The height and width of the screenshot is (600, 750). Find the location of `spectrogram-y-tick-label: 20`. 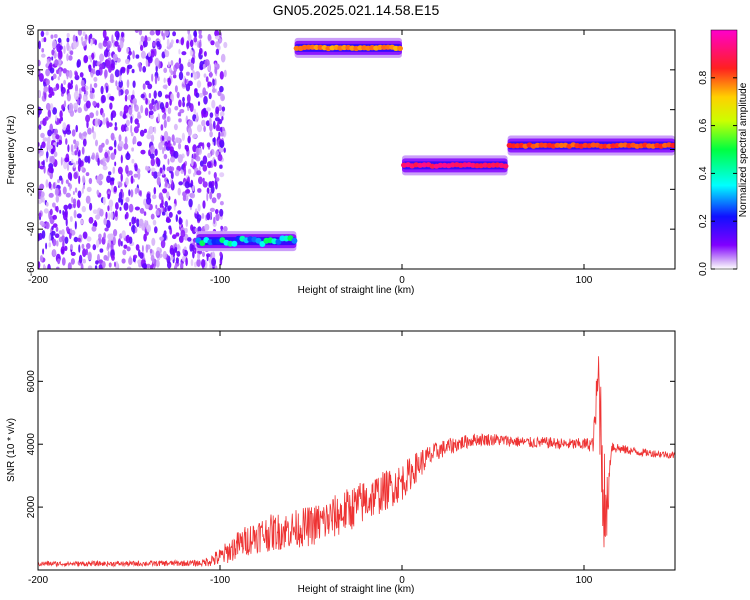

spectrogram-y-tick-label: 20 is located at coordinates (31, 110).